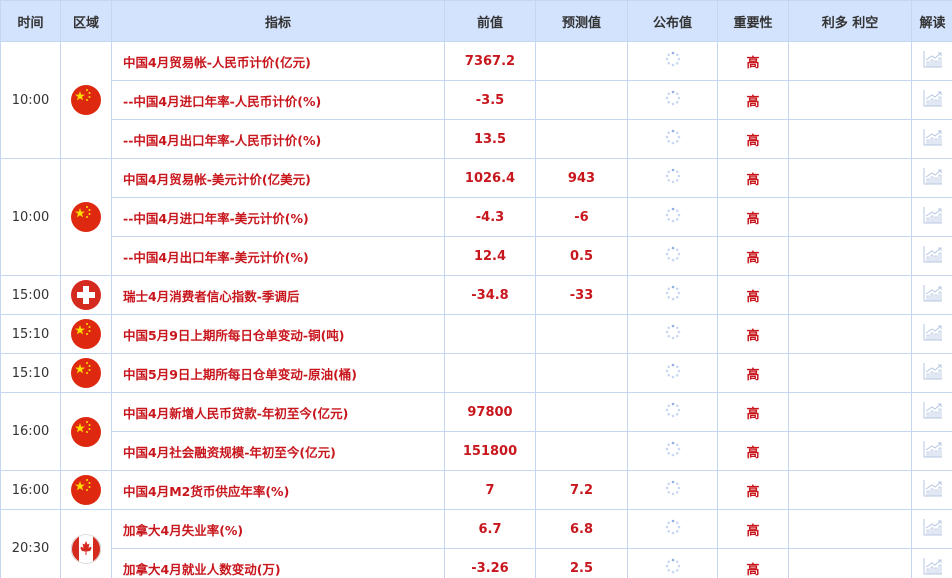  I want to click on forecast-cell: 0.5, so click(581, 256).